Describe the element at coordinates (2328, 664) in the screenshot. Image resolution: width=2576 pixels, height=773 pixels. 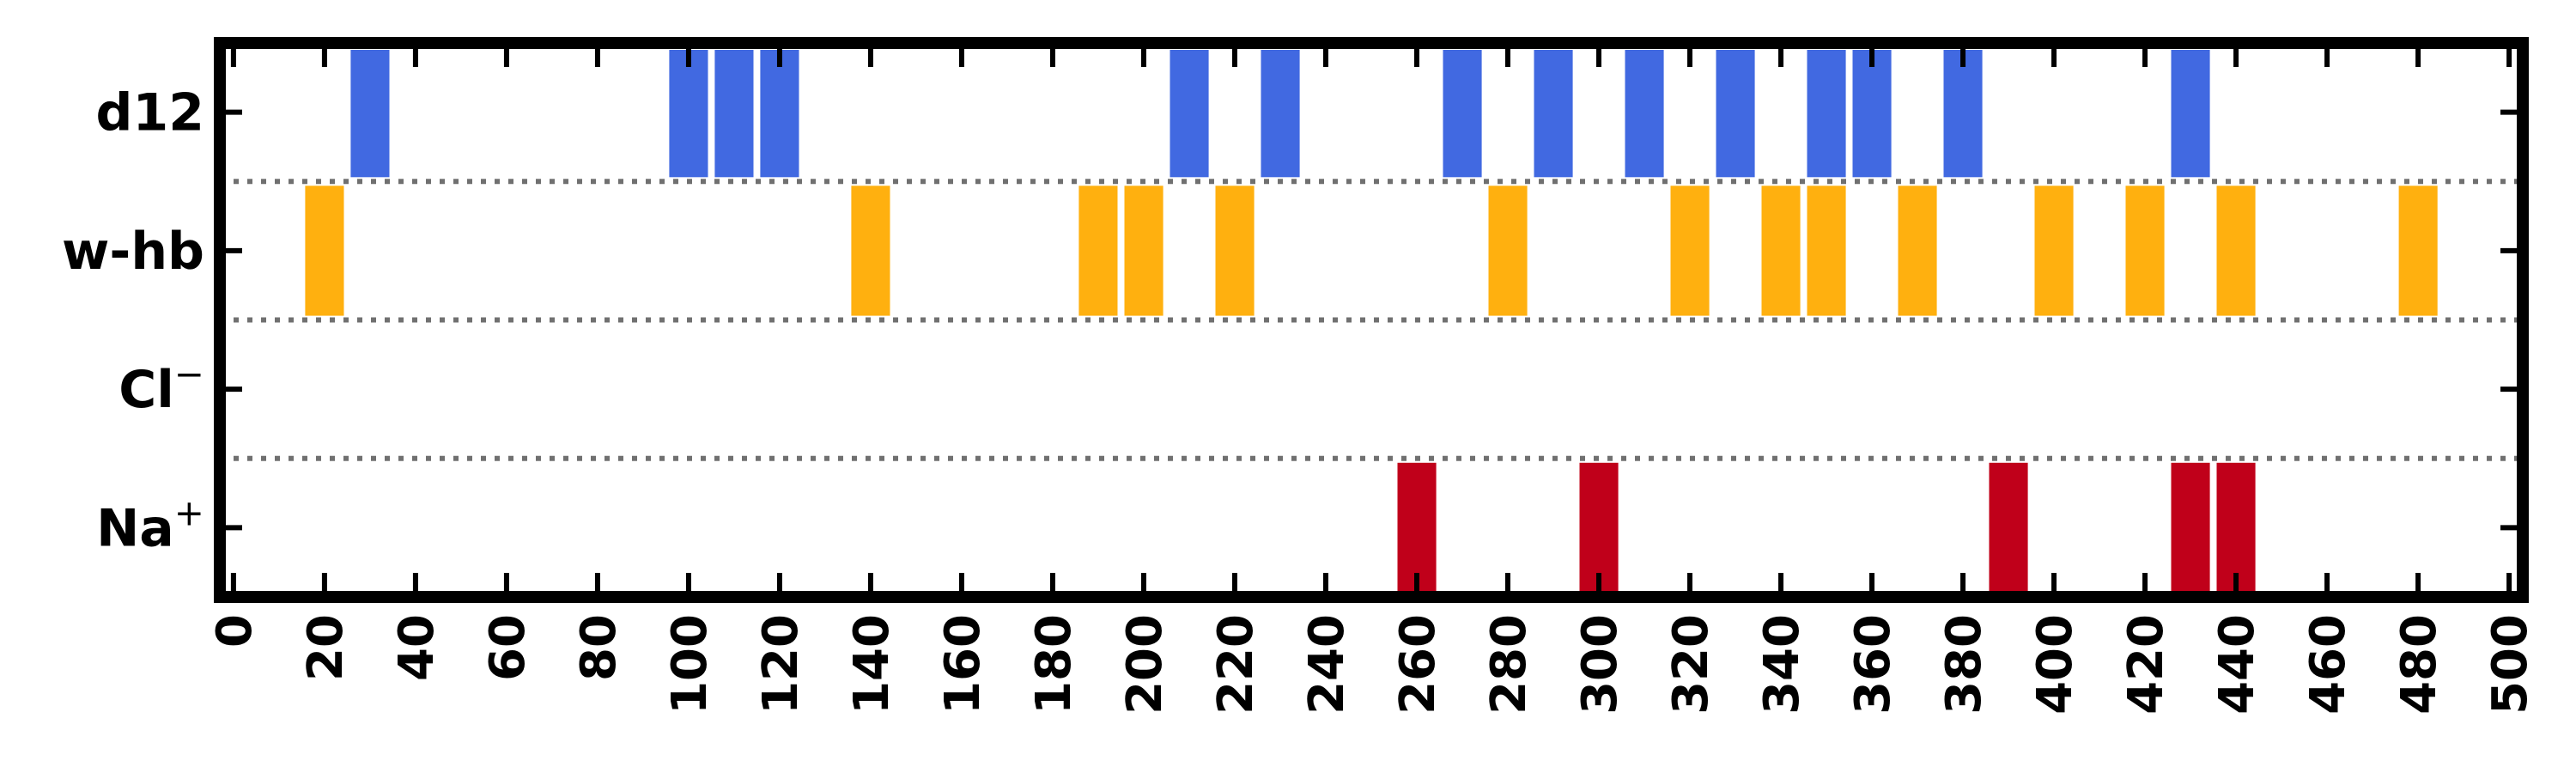
I see `x-tick-label: 460` at that location.